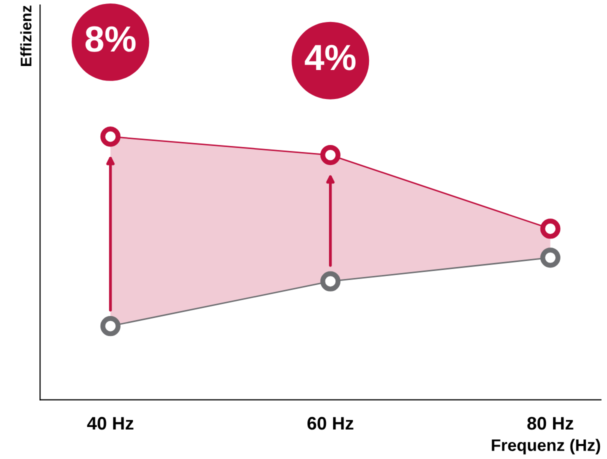 This screenshot has height=459, width=607. What do you see at coordinates (546, 446) in the screenshot?
I see `x-axis-title: Frequenz (Hz)` at bounding box center [546, 446].